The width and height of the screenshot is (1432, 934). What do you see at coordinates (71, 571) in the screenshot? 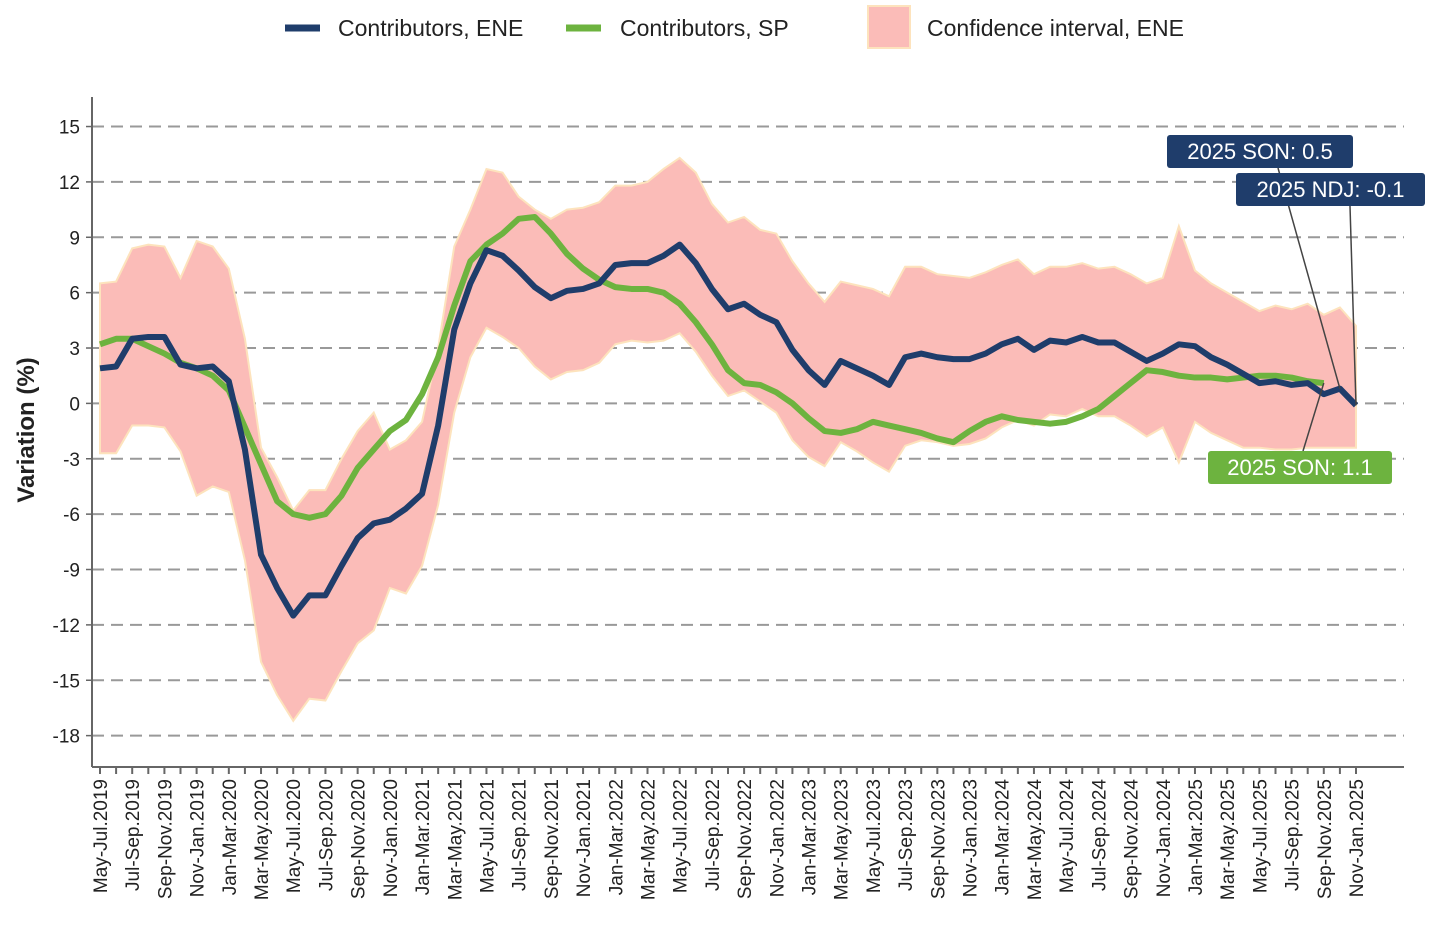
I see `y-tick-label: -9` at bounding box center [71, 571].